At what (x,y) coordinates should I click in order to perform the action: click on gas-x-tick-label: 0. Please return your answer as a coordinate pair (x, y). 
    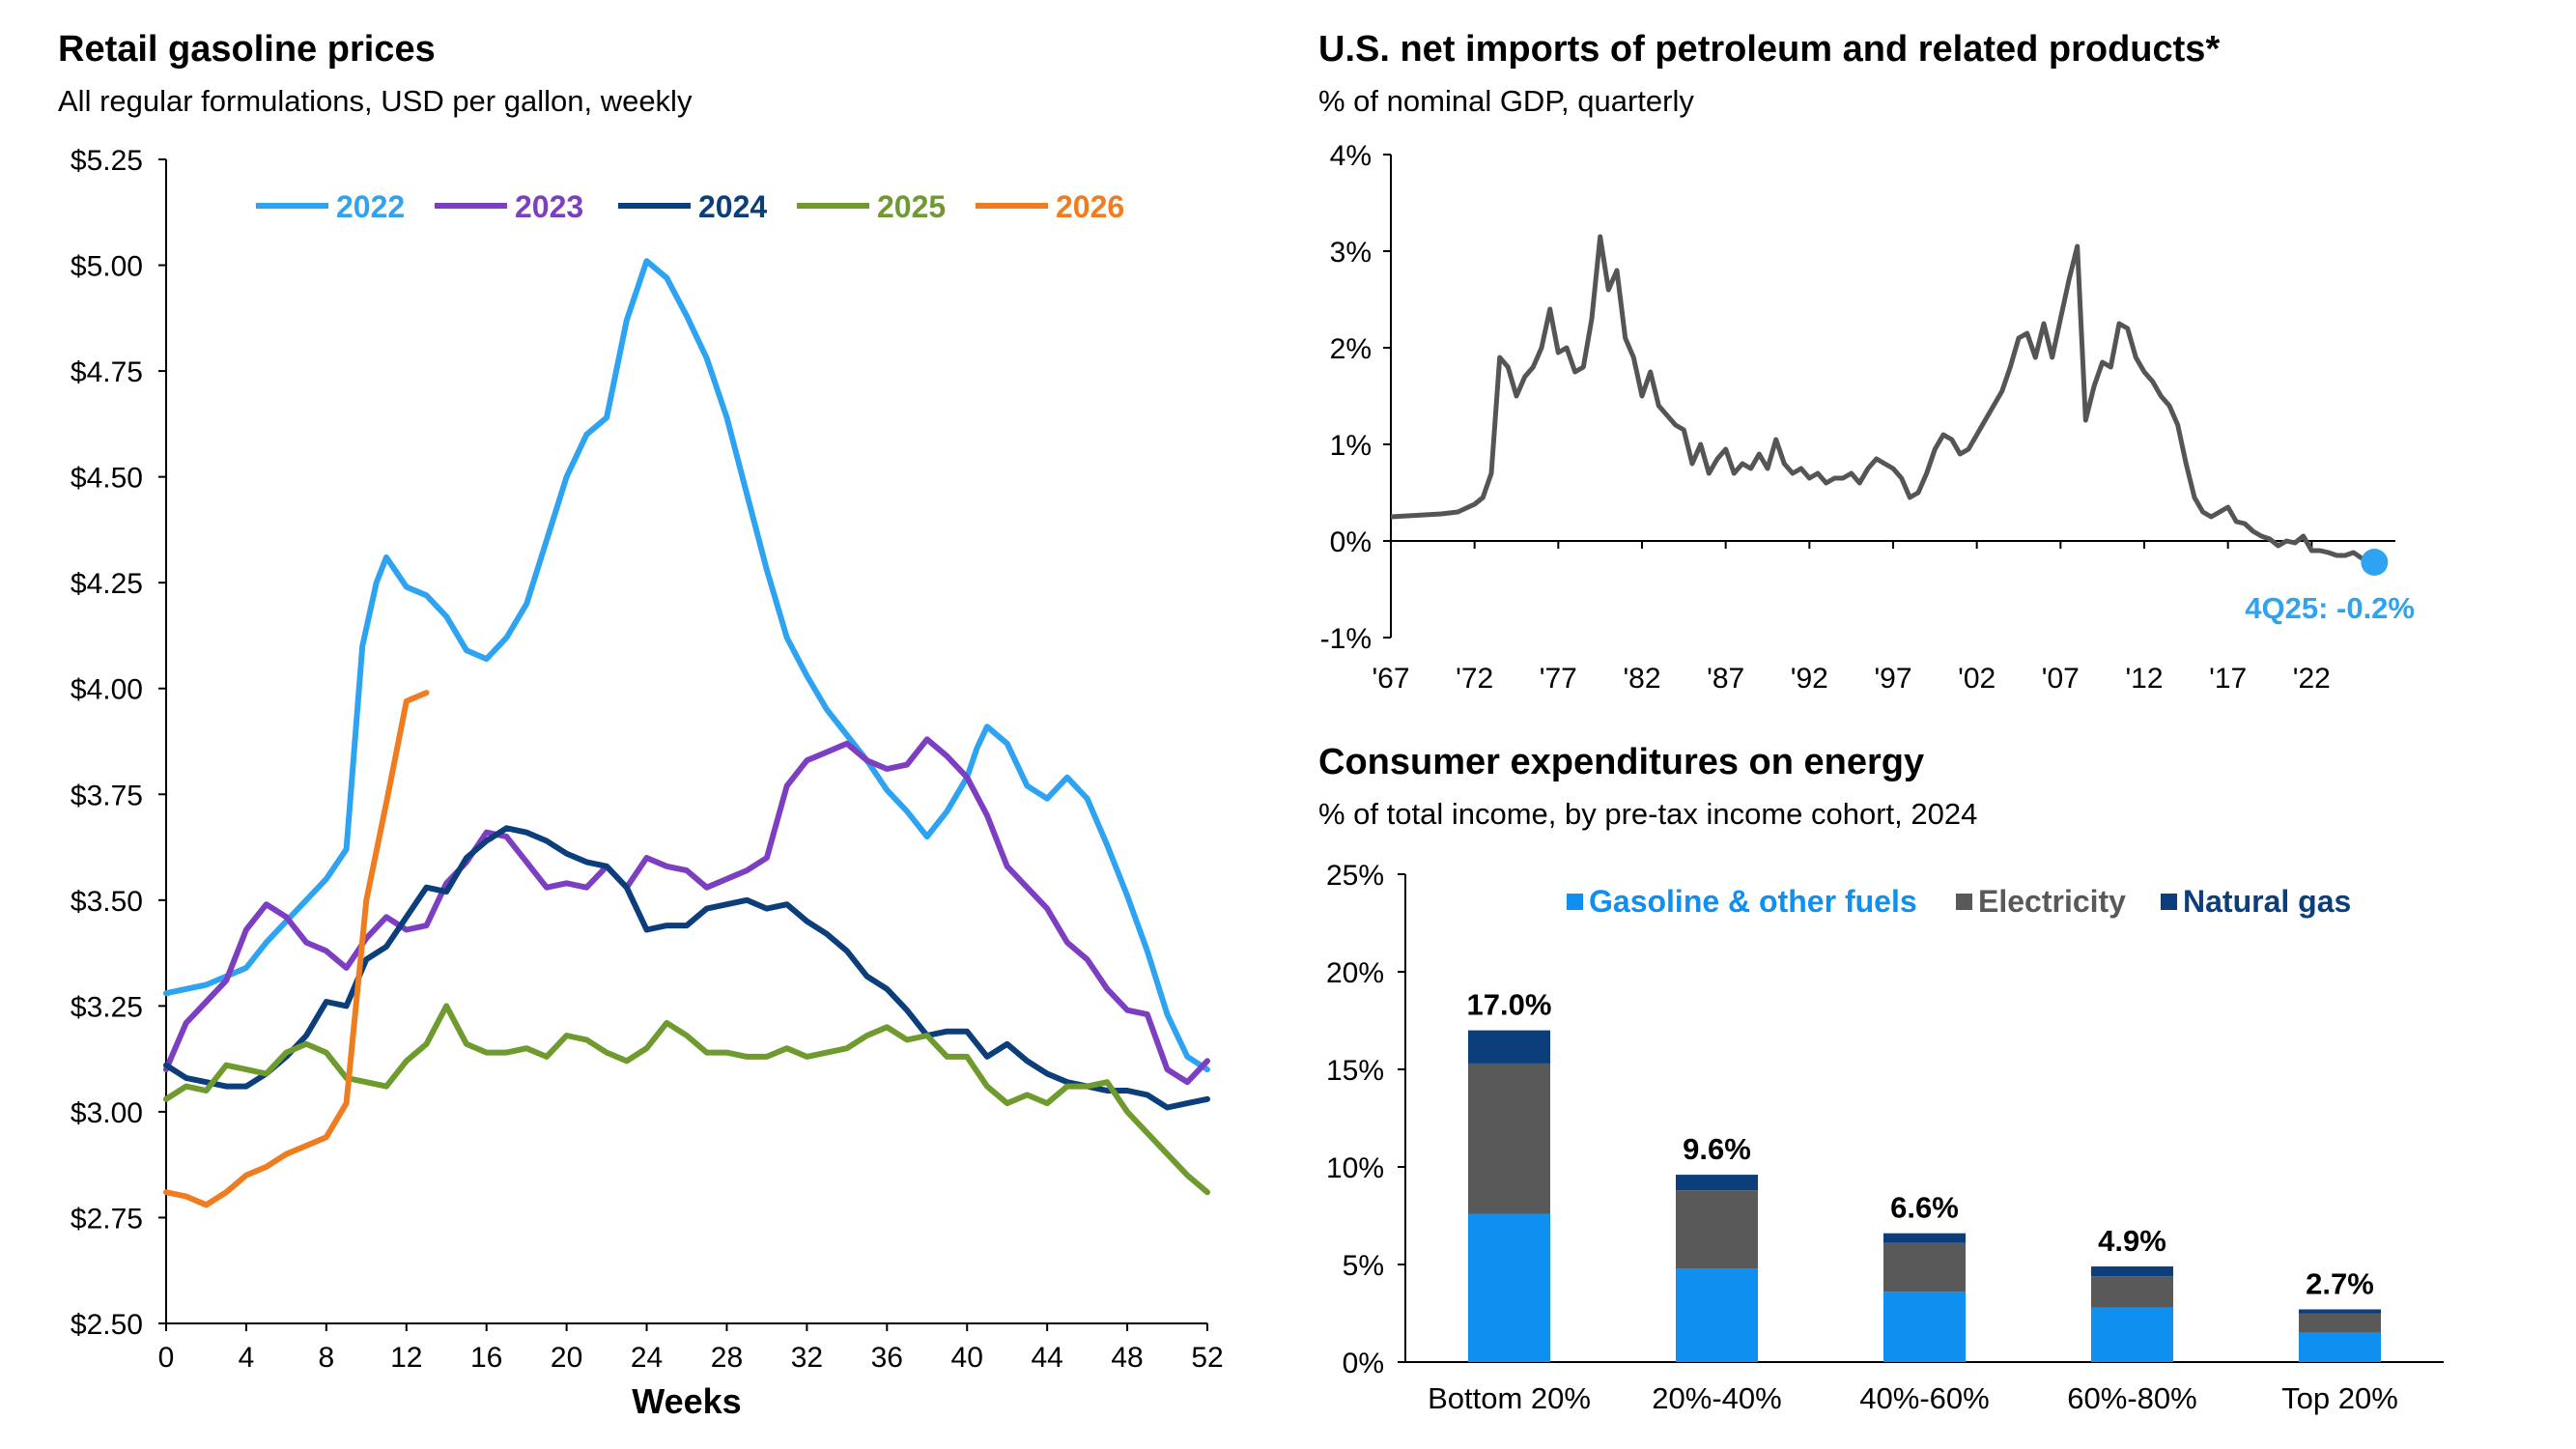
    Looking at the image, I should click on (166, 1358).